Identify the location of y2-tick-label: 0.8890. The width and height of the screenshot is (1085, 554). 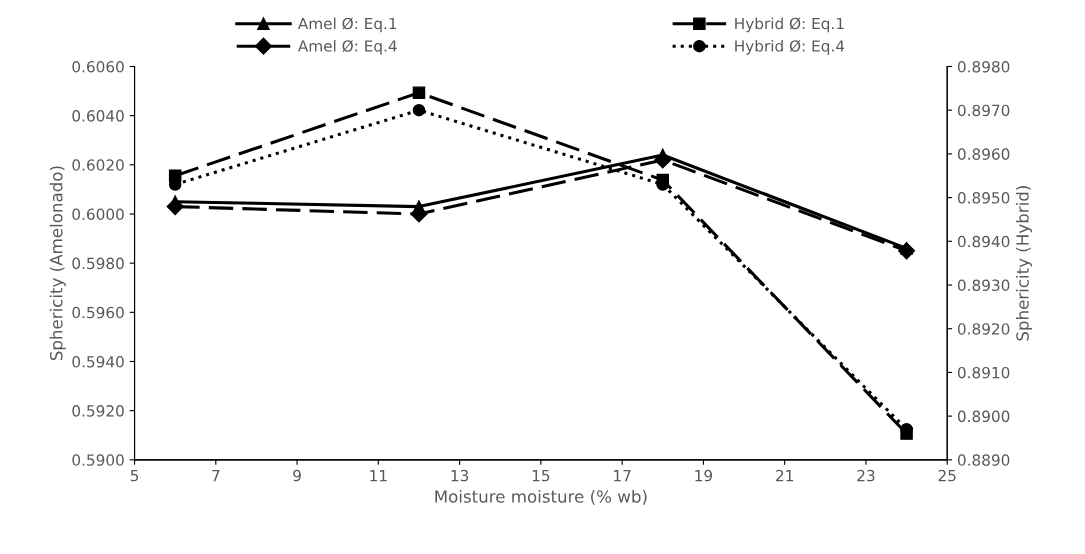
(983, 460).